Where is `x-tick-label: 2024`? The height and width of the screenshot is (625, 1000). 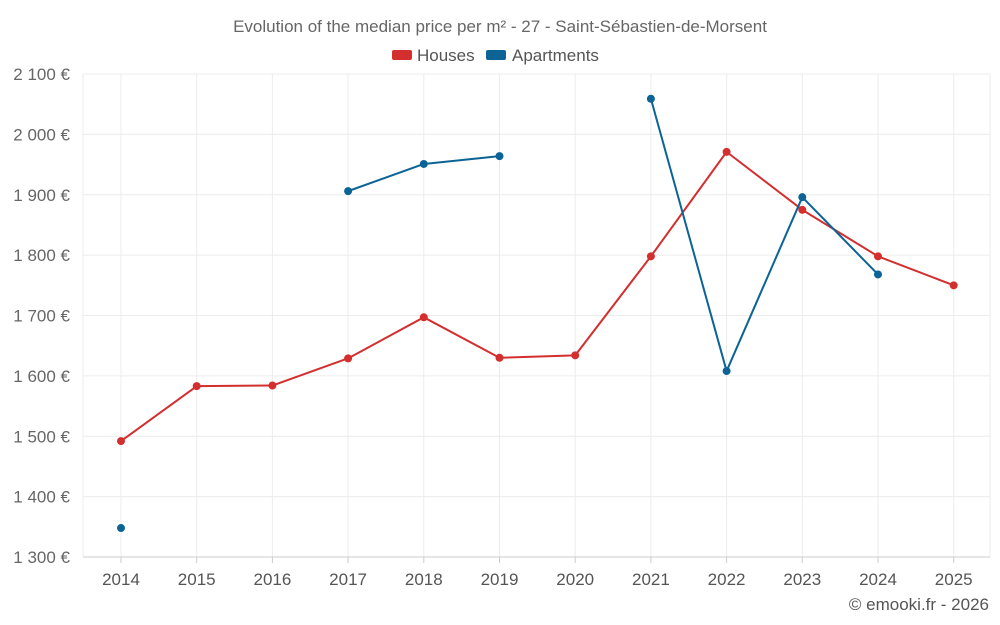
x-tick-label: 2024 is located at coordinates (878, 579).